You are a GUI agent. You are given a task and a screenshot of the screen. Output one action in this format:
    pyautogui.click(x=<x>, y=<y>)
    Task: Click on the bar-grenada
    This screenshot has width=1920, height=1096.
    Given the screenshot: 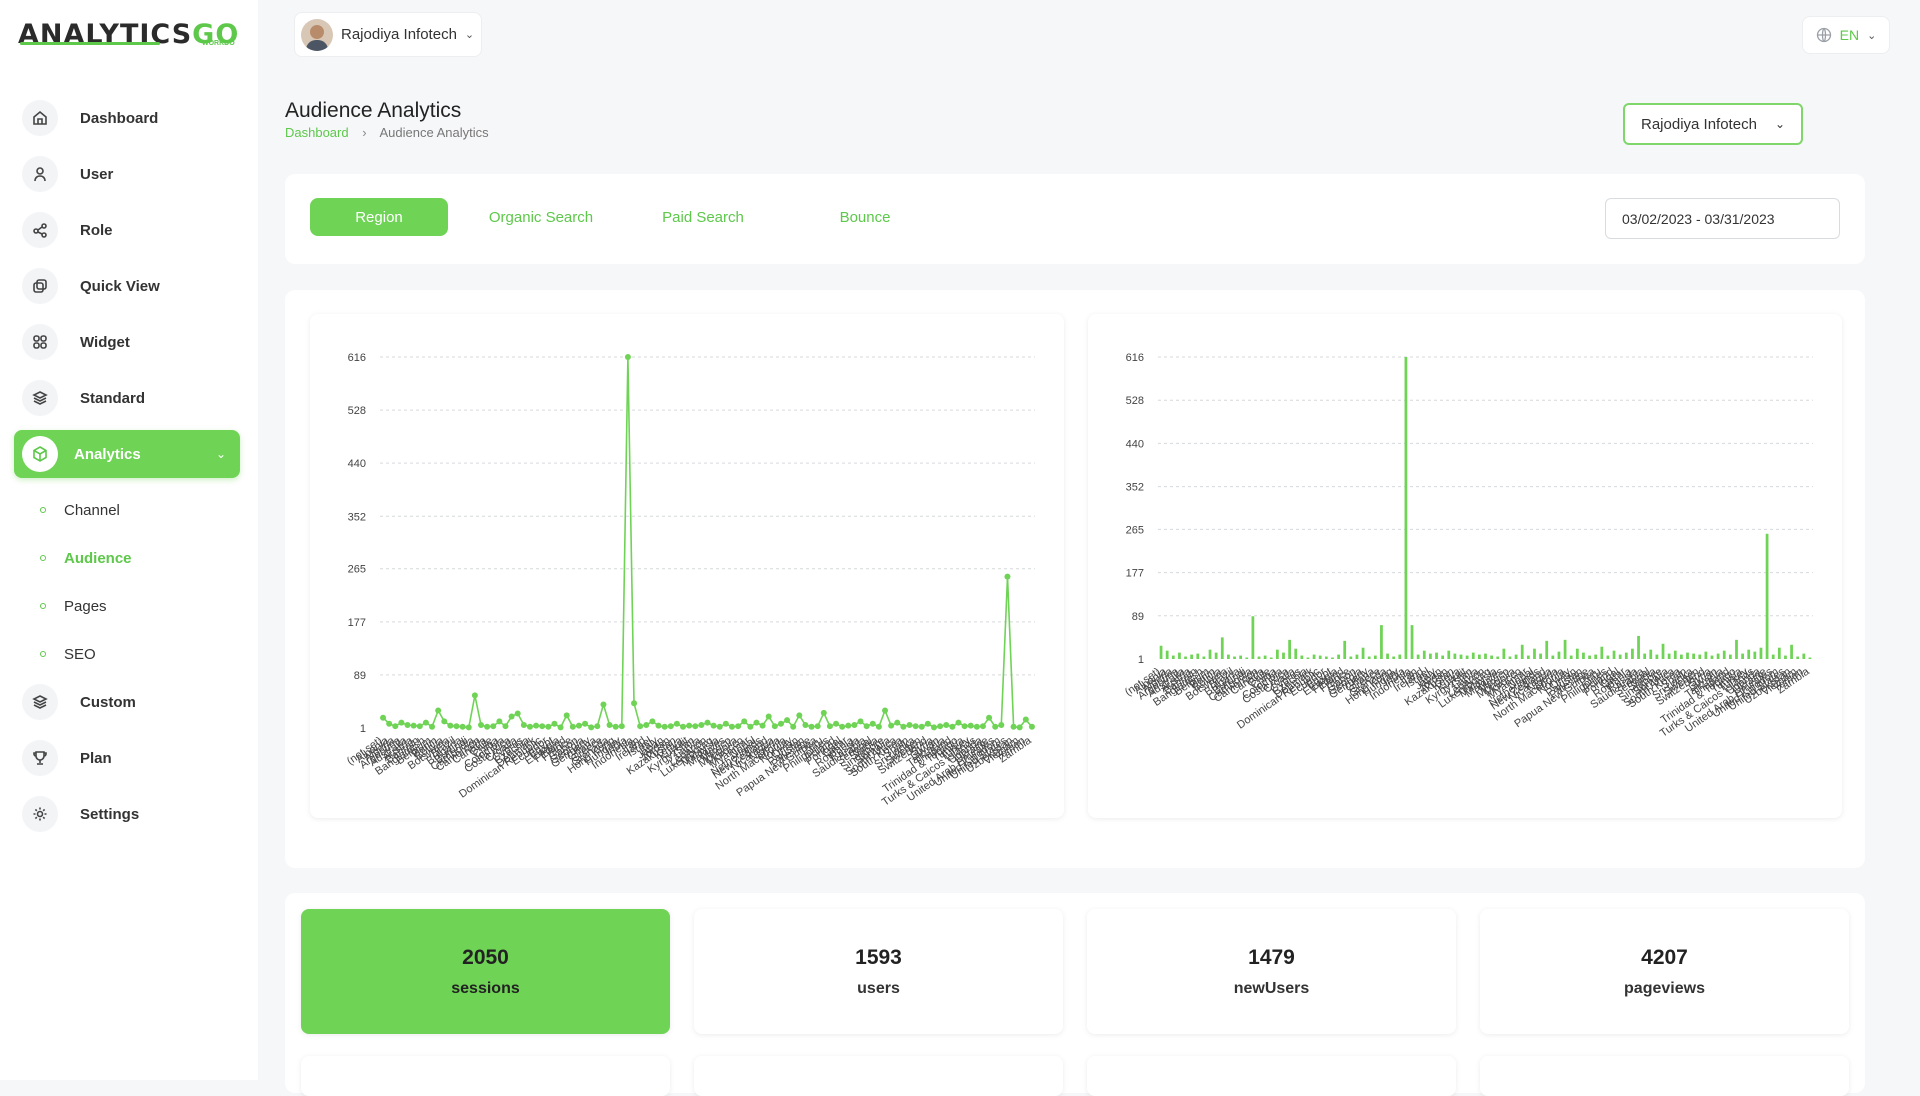 What is the action you would take?
    pyautogui.click(x=1387, y=656)
    